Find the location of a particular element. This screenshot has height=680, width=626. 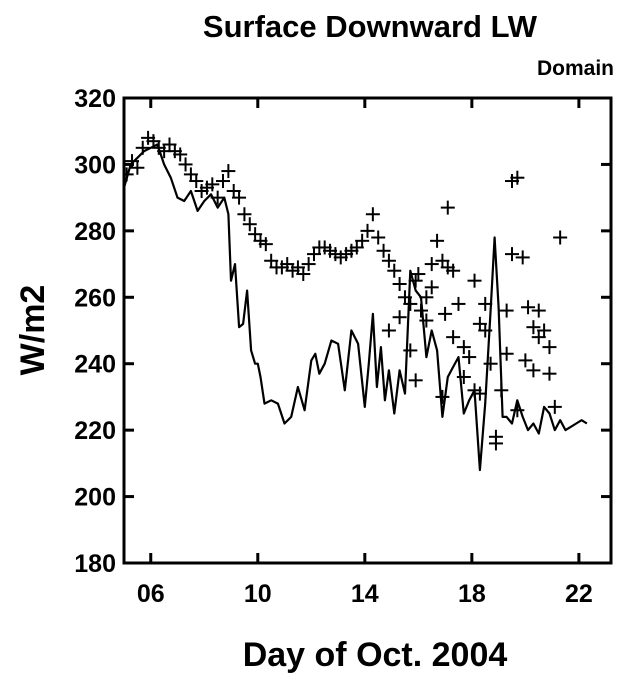

x-tick-label: 06 is located at coordinates (151, 594).